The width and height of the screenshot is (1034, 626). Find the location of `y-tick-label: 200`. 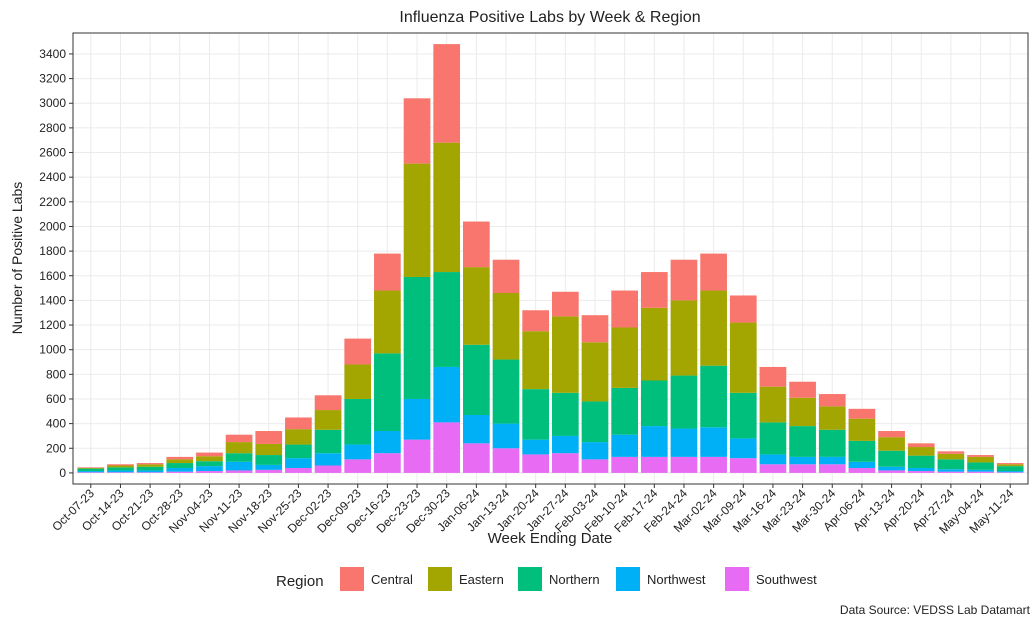

y-tick-label: 200 is located at coordinates (56, 448).